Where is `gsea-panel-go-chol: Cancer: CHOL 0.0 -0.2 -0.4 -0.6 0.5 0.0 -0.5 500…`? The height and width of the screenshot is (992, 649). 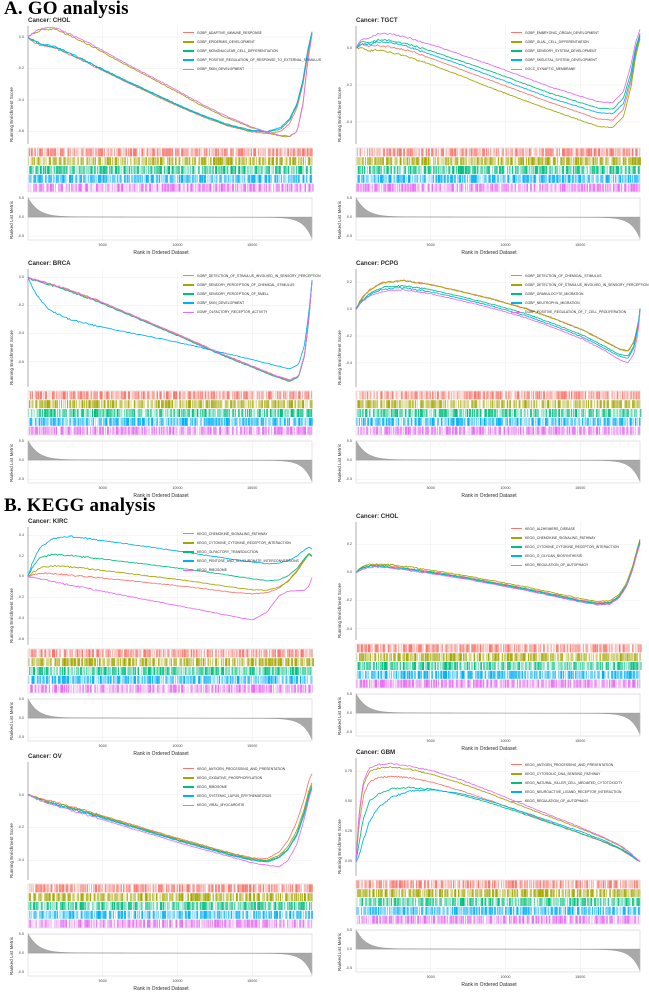 gsea-panel-go-chol: Cancer: CHOL 0.0 -0.2 -0.4 -0.6 0.5 0.0 -0.5 500… is located at coordinates (161, 136).